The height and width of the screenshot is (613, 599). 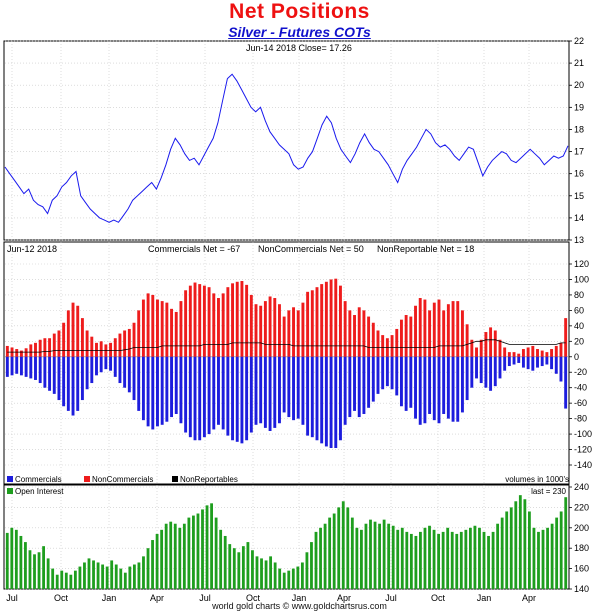 What do you see at coordinates (299, 32) in the screenshot?
I see `chart-subtitle: Silver - Futures COTs` at bounding box center [299, 32].